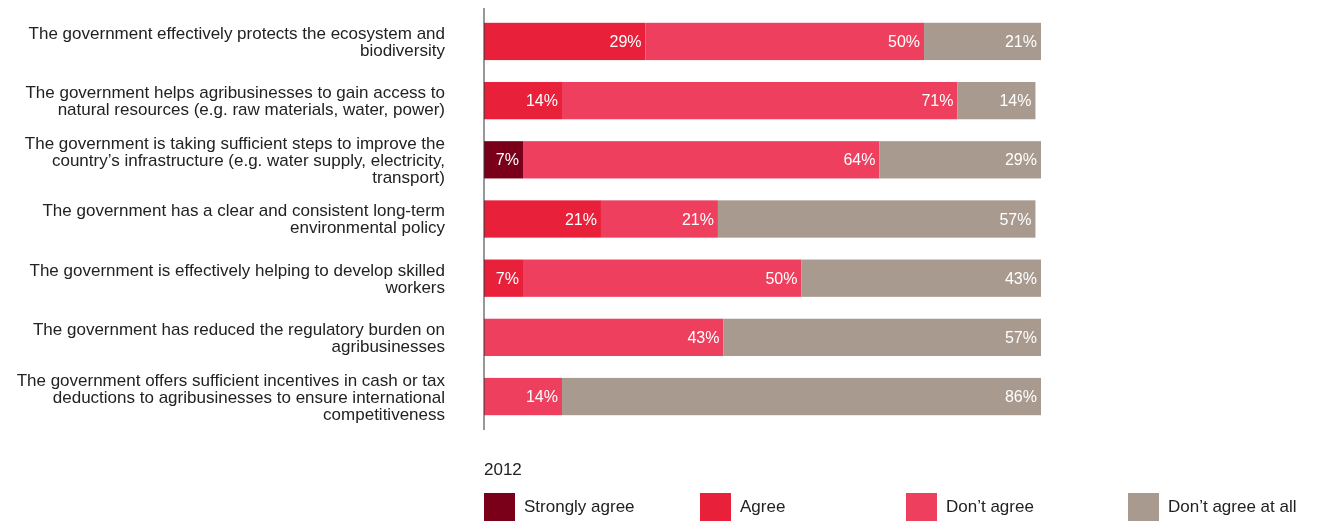  I want to click on legend-label: Agree, so click(763, 506).